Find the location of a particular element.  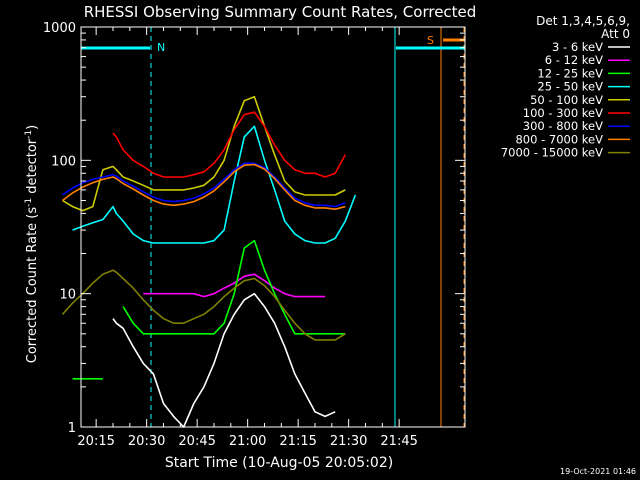

footer-timestamp: 19-Oct-2021 01:46 is located at coordinates (598, 471).